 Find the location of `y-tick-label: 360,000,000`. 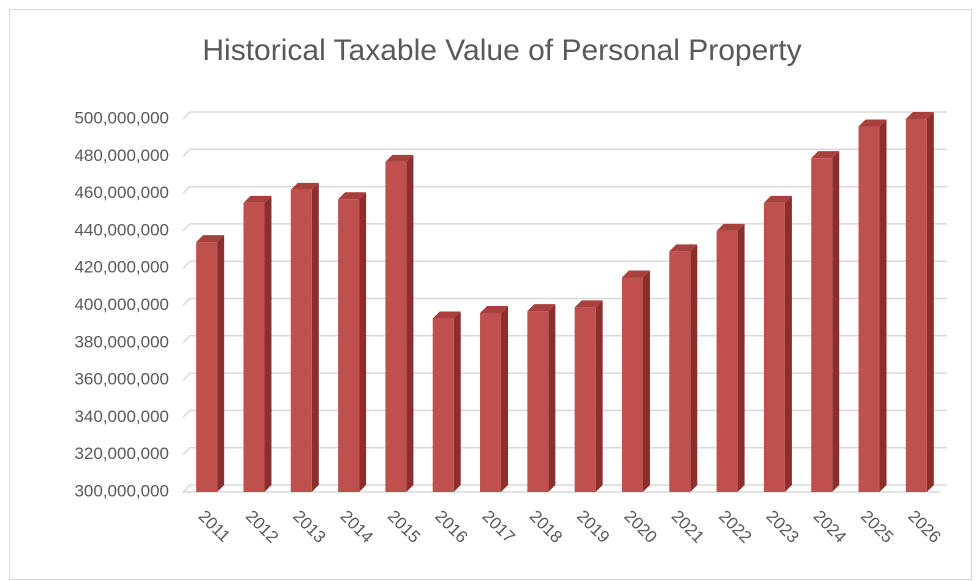

y-tick-label: 360,000,000 is located at coordinates (121, 379).